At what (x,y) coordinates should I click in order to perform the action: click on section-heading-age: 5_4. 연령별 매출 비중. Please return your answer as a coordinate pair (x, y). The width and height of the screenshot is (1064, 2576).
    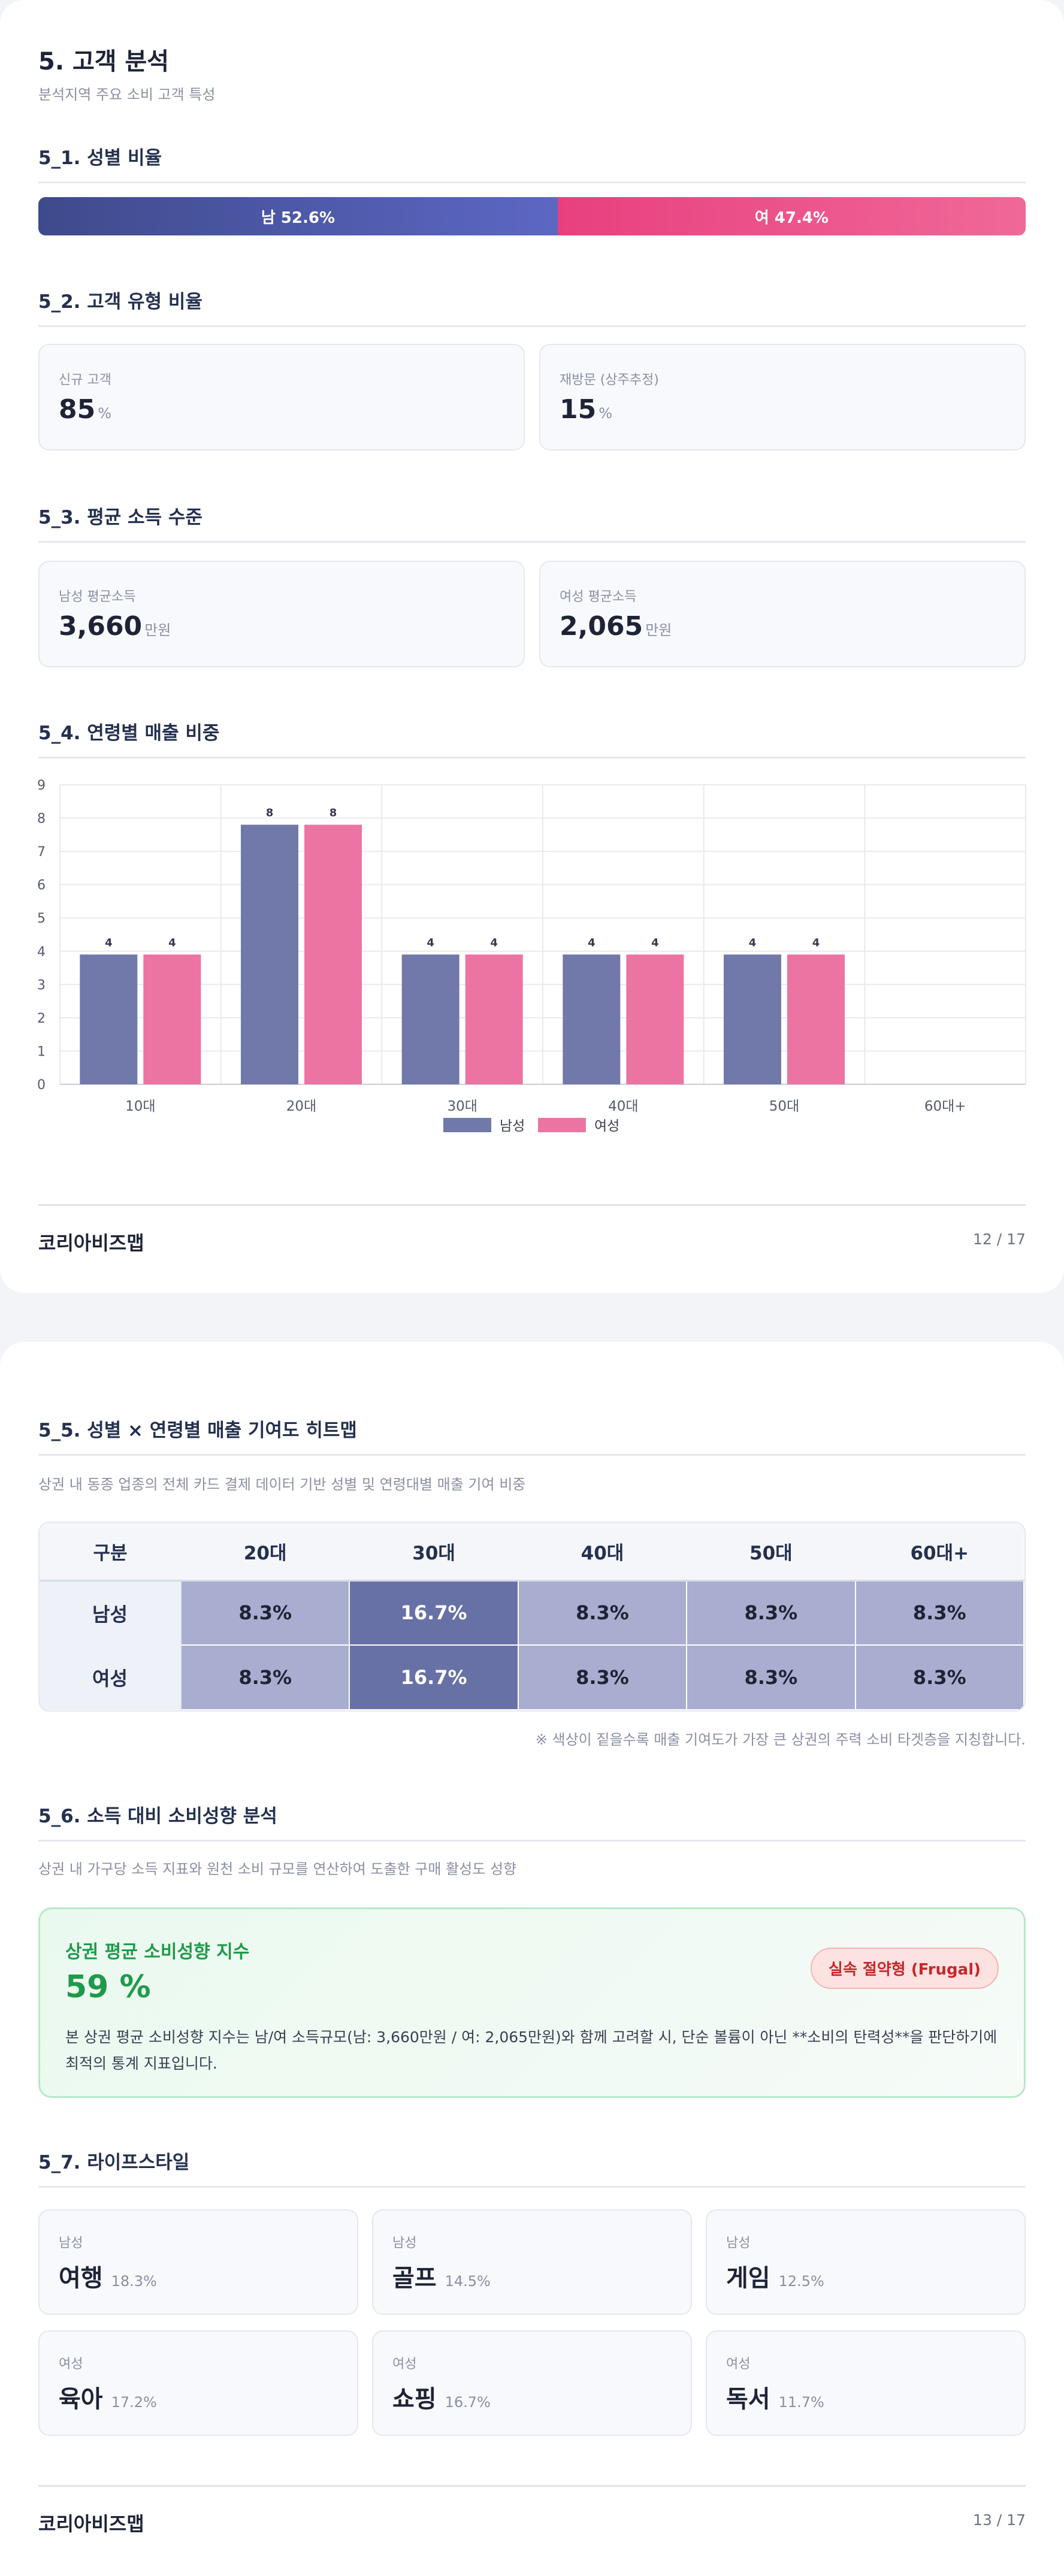
    Looking at the image, I should click on (532, 738).